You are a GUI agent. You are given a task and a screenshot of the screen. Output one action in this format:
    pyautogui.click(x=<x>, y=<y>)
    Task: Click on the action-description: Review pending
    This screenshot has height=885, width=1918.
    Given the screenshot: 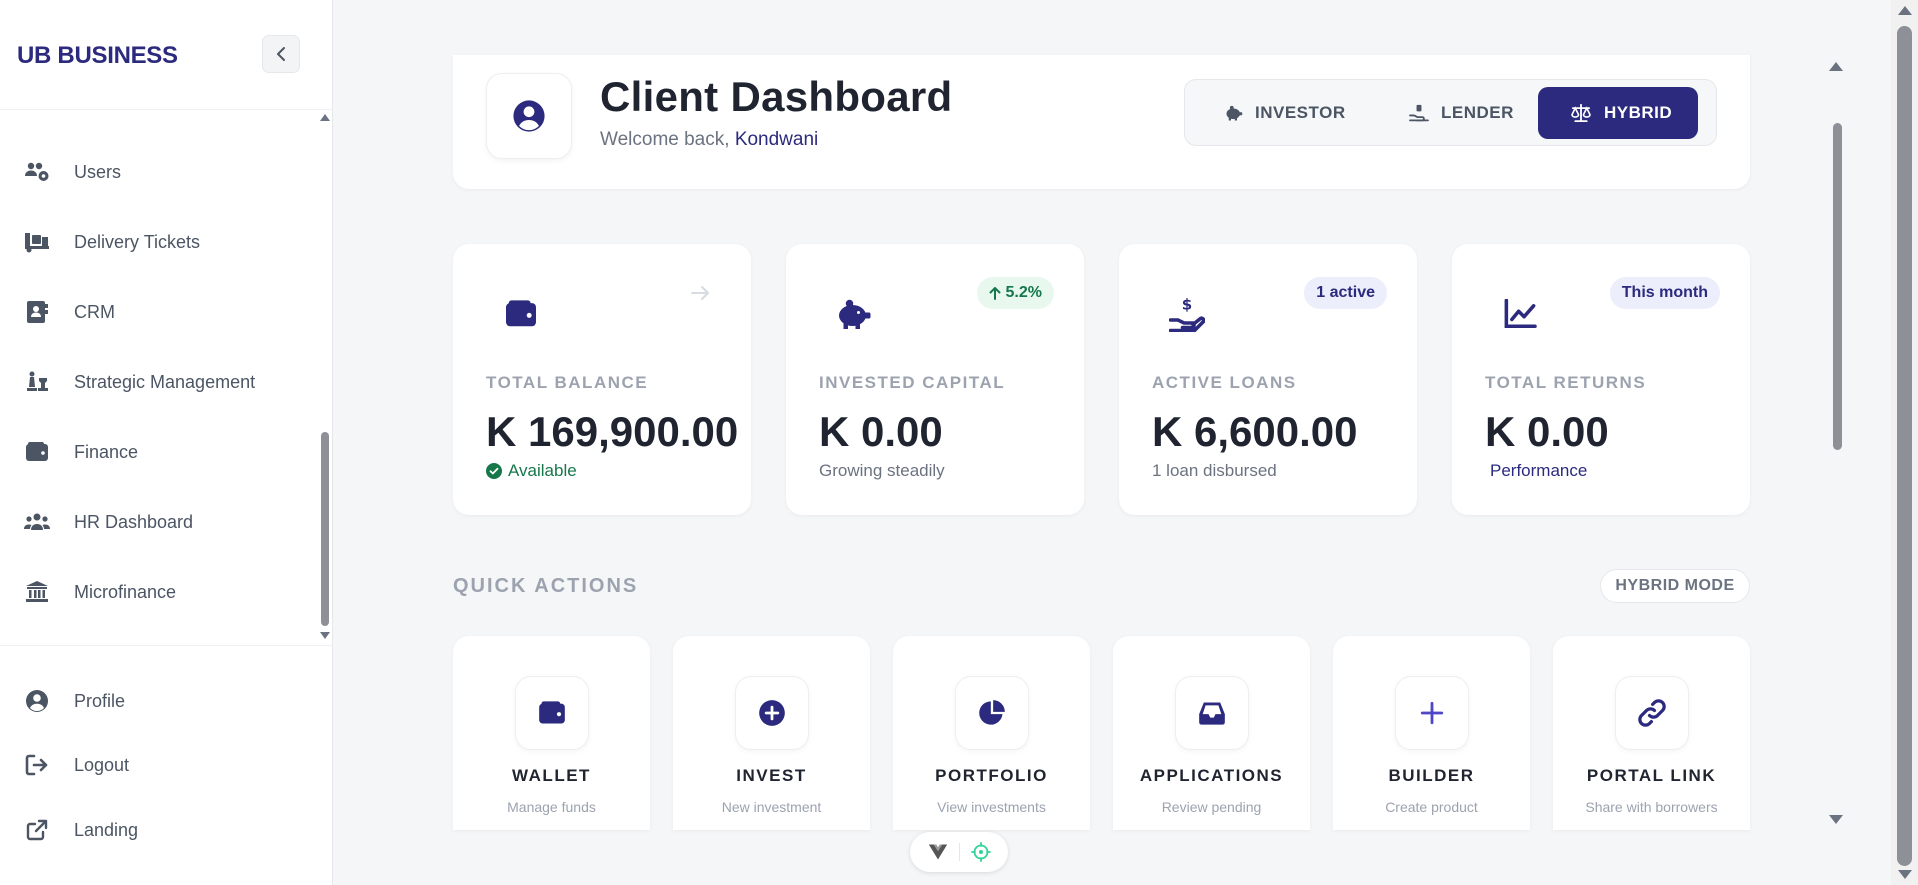 What is the action you would take?
    pyautogui.click(x=1211, y=807)
    